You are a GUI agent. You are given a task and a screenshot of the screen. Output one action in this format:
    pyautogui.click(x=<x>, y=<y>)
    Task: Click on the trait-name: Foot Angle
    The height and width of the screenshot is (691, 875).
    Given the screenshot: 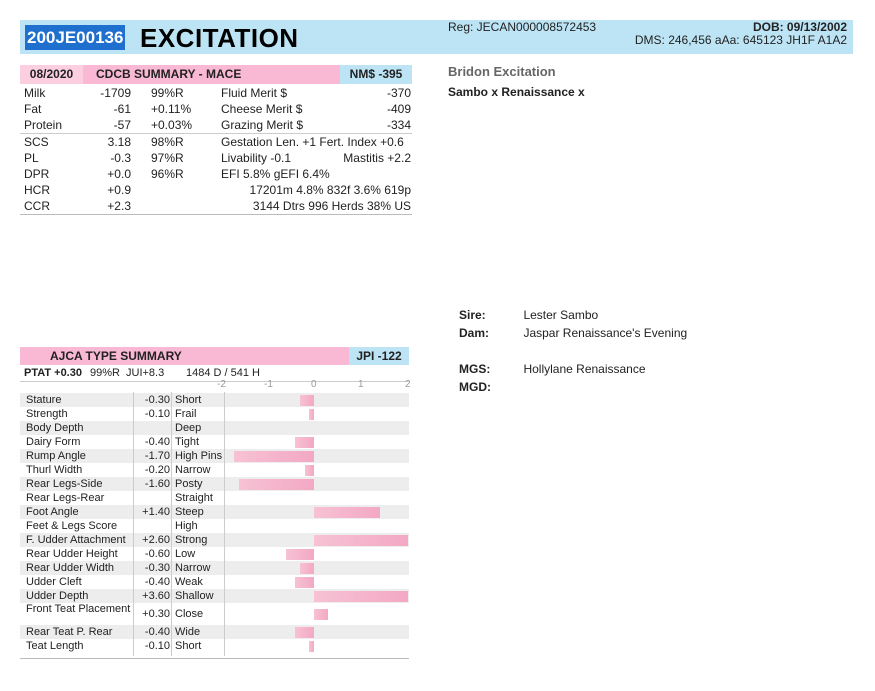 What is the action you would take?
    pyautogui.click(x=52, y=512)
    